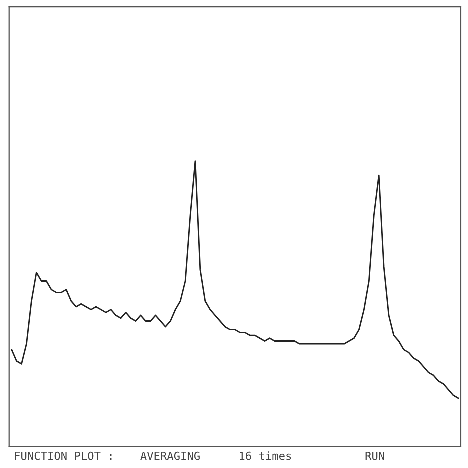 The width and height of the screenshot is (468, 468). What do you see at coordinates (375, 456) in the screenshot?
I see `text: RUN` at bounding box center [375, 456].